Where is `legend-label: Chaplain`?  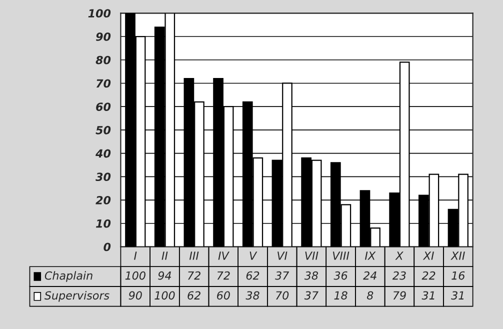 legend-label: Chaplain is located at coordinates (68, 276).